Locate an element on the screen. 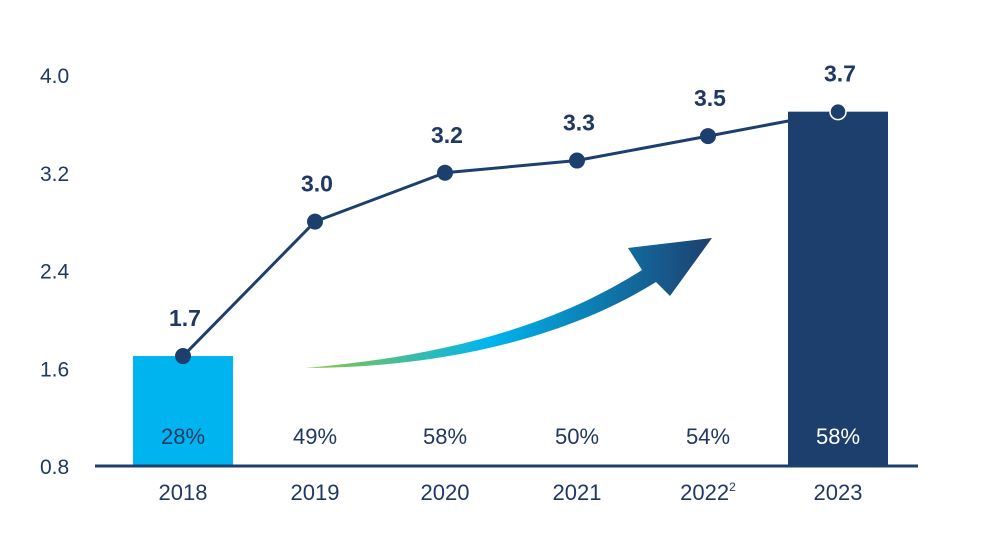 This screenshot has width=990, height=557. y-tick-label: 1.6 is located at coordinates (54, 369).